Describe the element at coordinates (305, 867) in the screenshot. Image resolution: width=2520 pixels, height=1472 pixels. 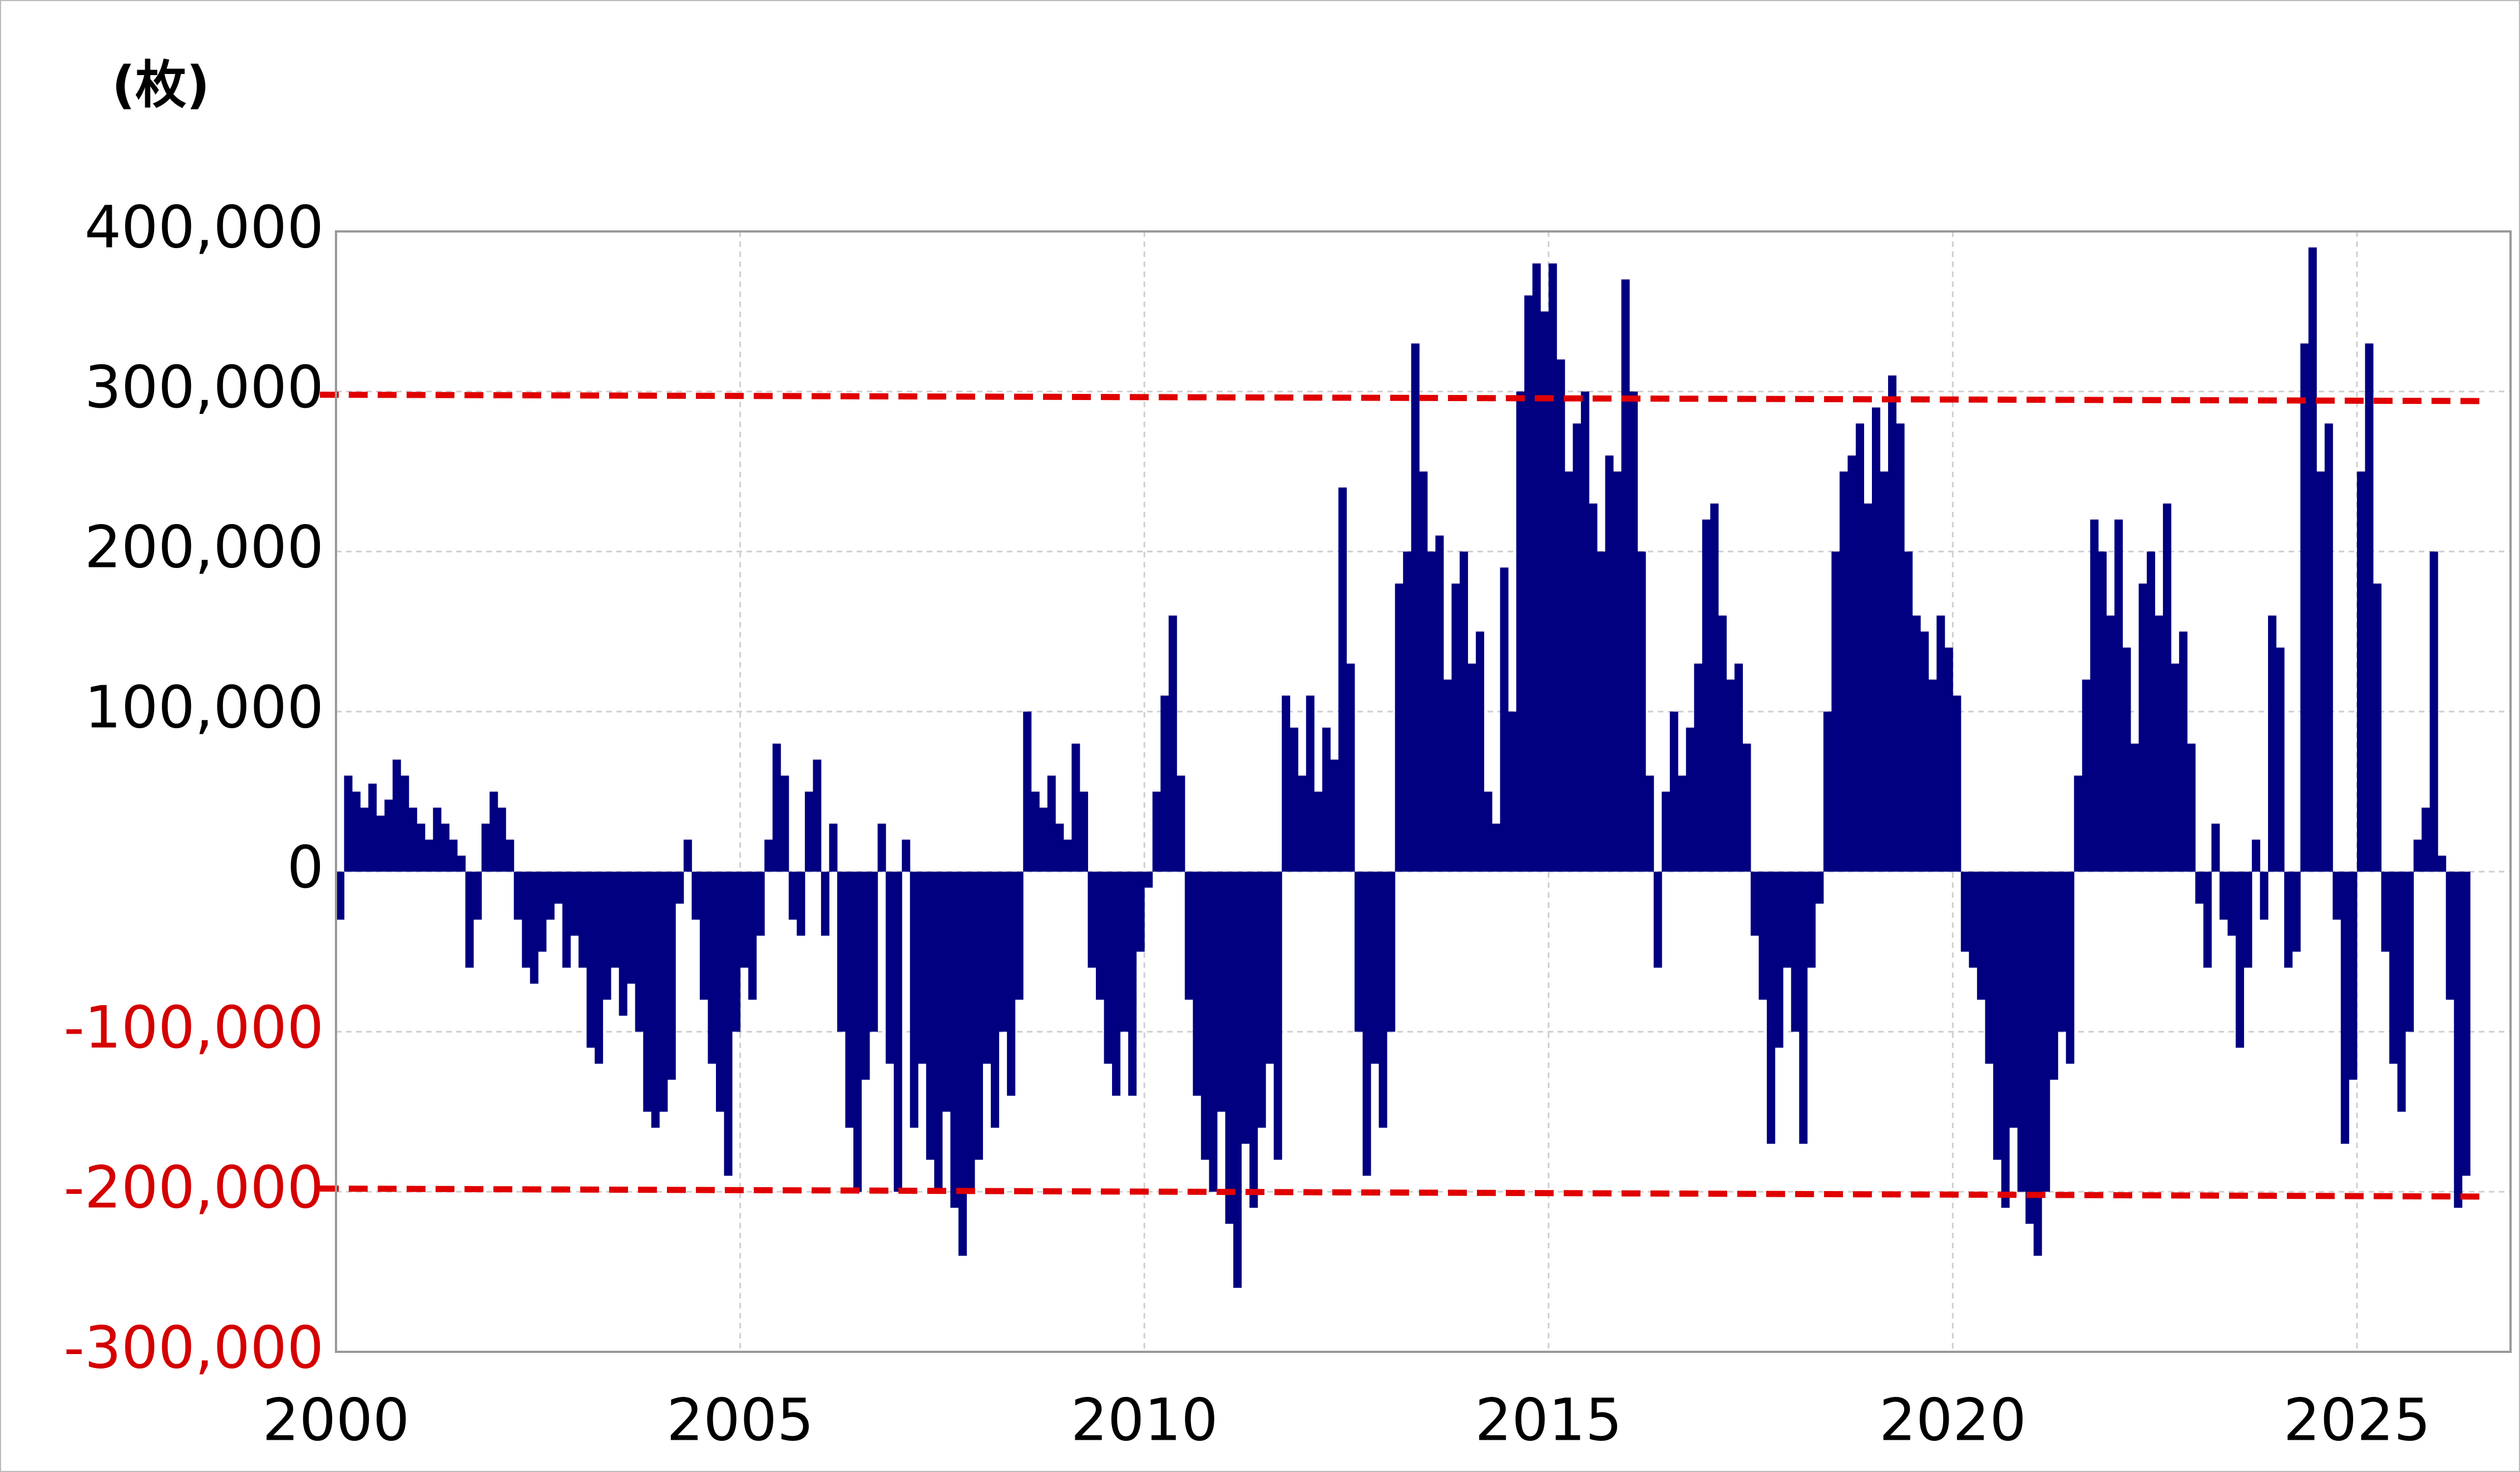
I see `y-tick-label: 0` at that location.